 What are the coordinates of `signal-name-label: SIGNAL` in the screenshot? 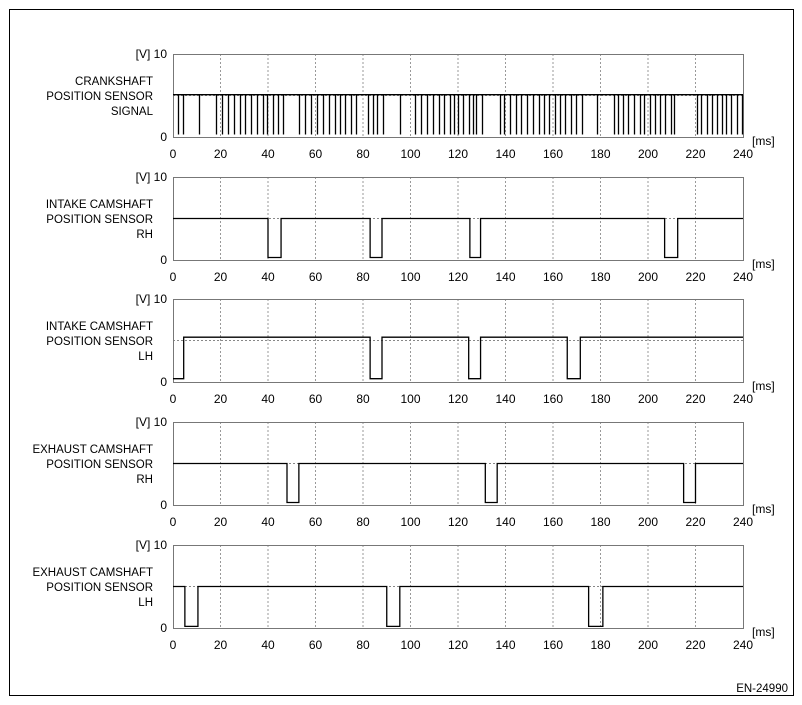 It's located at (132, 112).